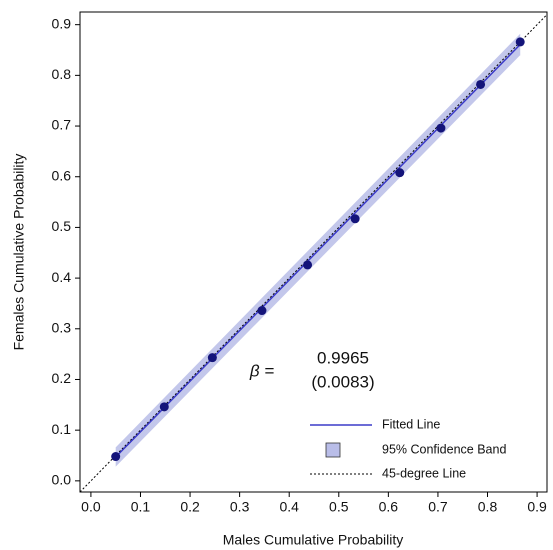 This screenshot has height=550, width=553. Describe the element at coordinates (389, 507) in the screenshot. I see `x-tick-label: 0.6` at that location.